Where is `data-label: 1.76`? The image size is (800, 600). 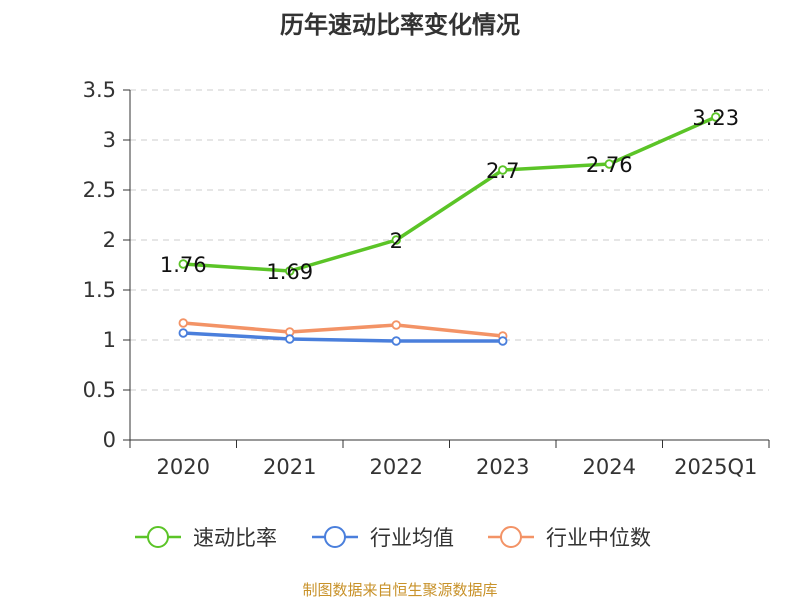 data-label: 1.76 is located at coordinates (183, 265).